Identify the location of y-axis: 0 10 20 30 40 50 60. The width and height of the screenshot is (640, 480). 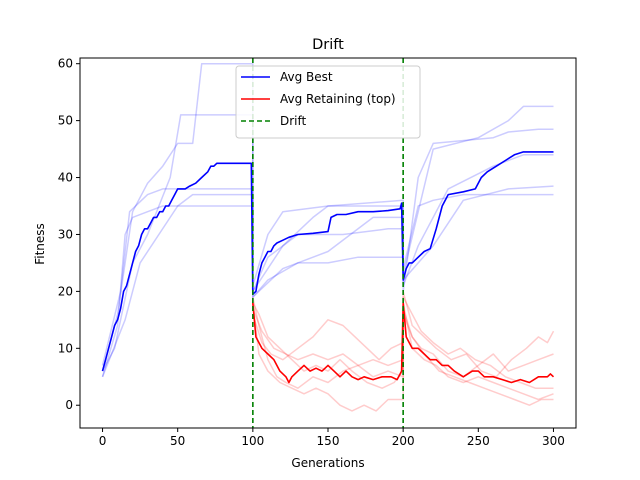
(69, 234).